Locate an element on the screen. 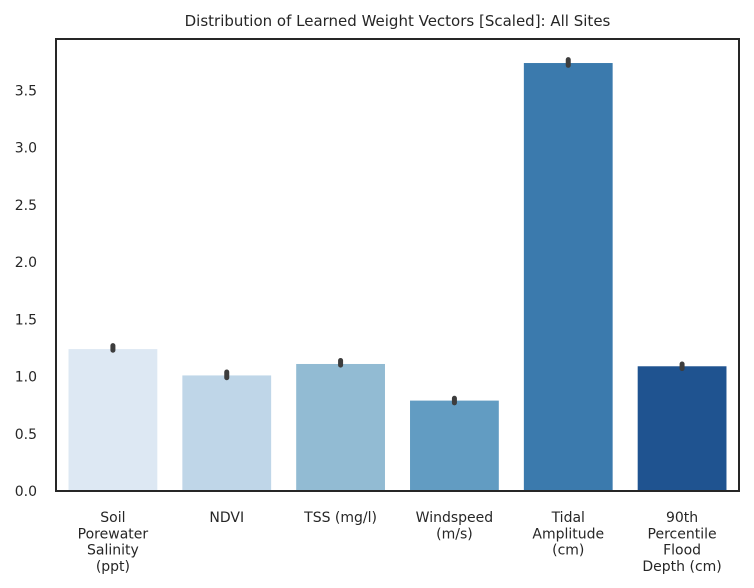  y-tick-label-5: 2.5 is located at coordinates (26, 206).